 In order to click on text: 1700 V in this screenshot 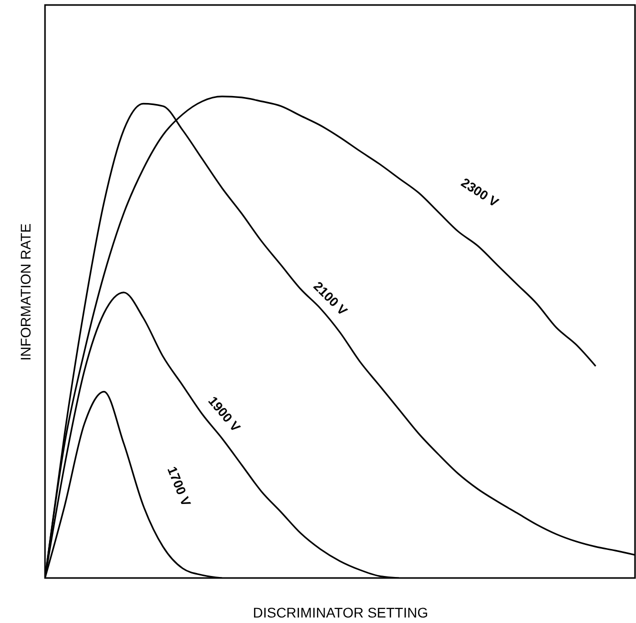, I will do `click(179, 486)`.